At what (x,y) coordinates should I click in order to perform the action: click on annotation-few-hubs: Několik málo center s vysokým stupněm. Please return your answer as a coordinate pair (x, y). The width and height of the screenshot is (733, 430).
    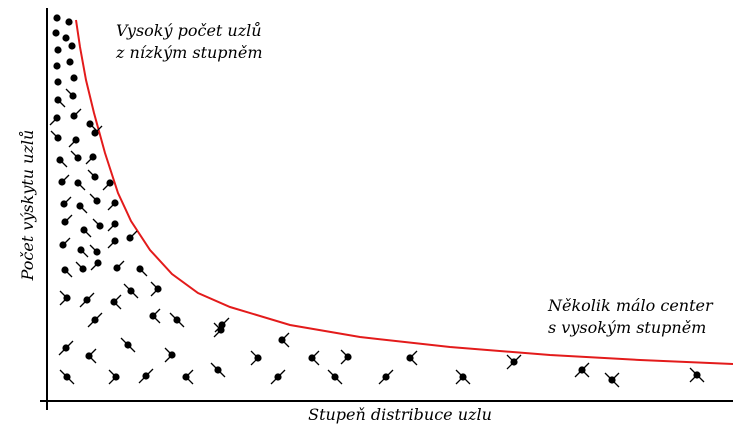
    Looking at the image, I should click on (630, 317).